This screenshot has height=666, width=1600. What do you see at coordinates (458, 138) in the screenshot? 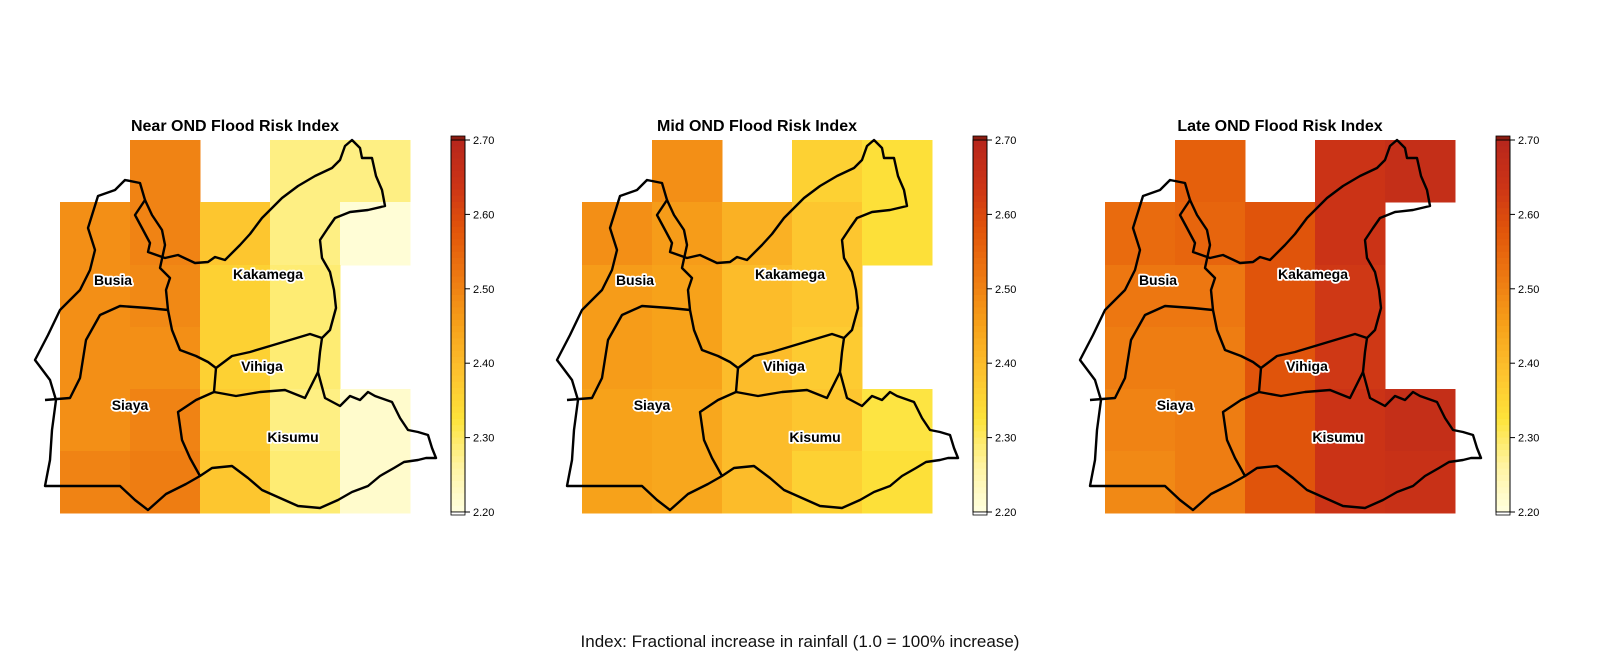
I see `legend-cap-top` at bounding box center [458, 138].